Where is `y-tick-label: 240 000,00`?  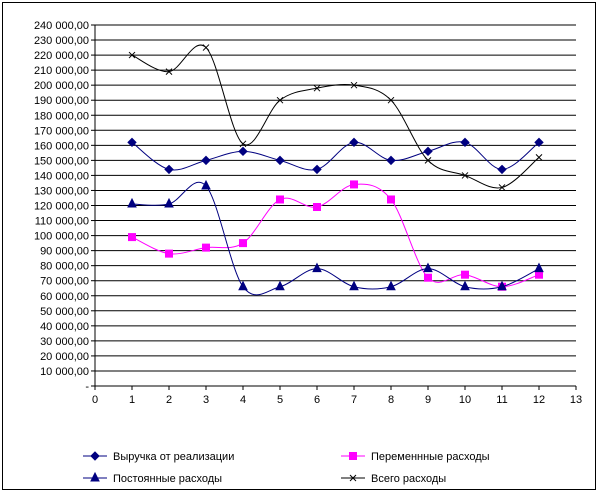 y-tick-label: 240 000,00 is located at coordinates (61, 26).